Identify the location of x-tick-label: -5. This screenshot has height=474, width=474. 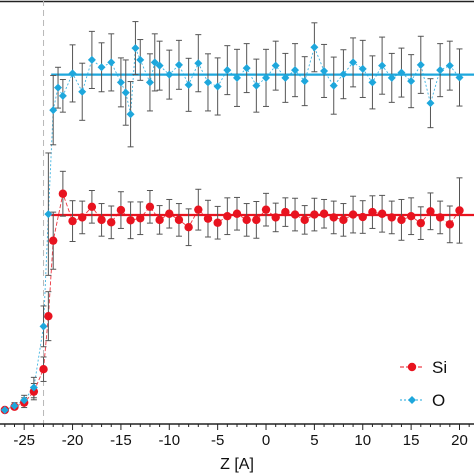
(217, 440).